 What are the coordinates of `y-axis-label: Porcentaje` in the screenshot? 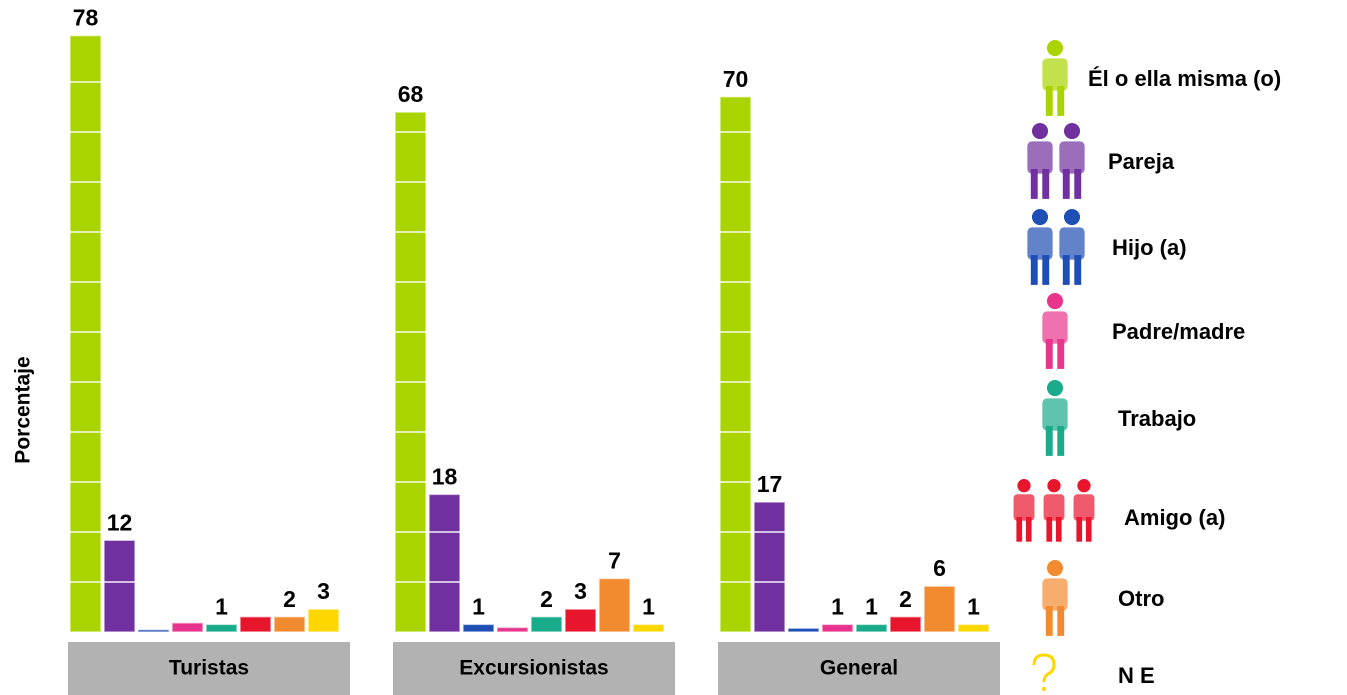 It's located at (23, 409).